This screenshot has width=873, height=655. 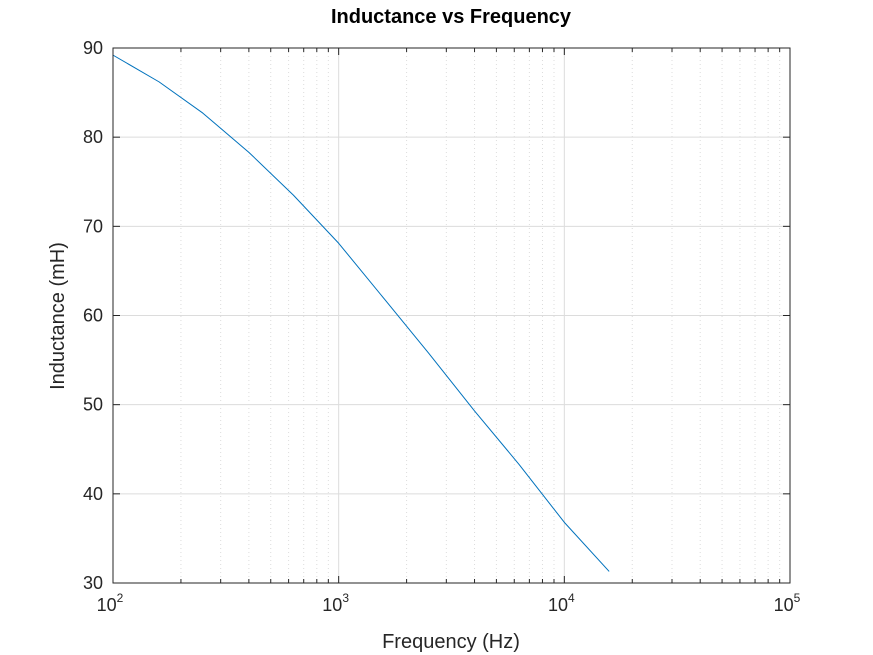 I want to click on x-tick-label: 10⁵, so click(x=787, y=603).